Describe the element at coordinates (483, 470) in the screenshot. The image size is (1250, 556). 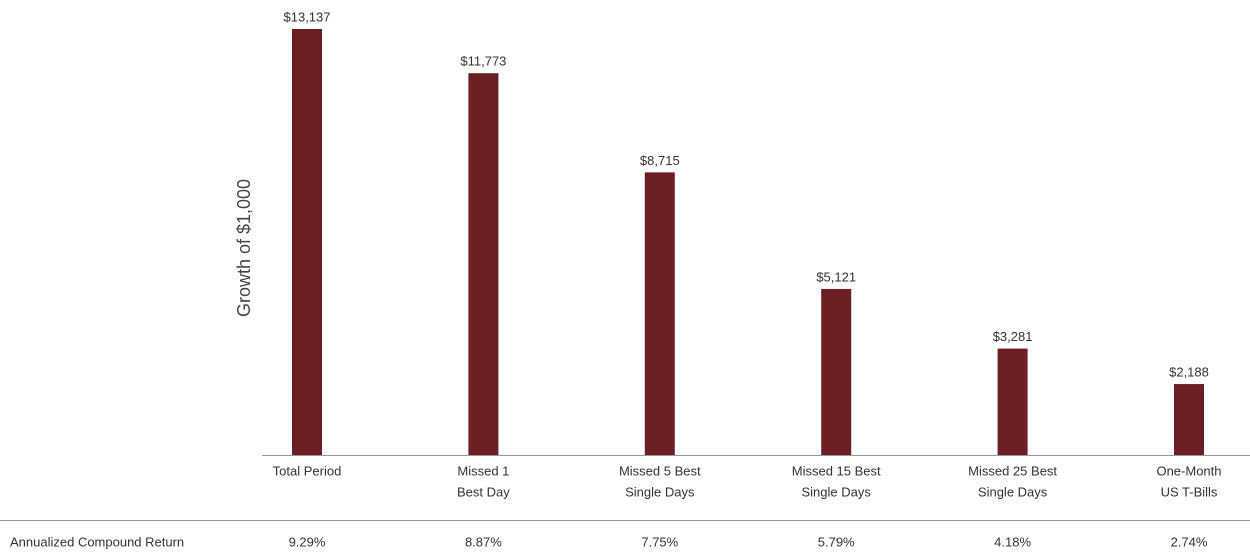
I see `x-tick-label: Missed 1` at that location.